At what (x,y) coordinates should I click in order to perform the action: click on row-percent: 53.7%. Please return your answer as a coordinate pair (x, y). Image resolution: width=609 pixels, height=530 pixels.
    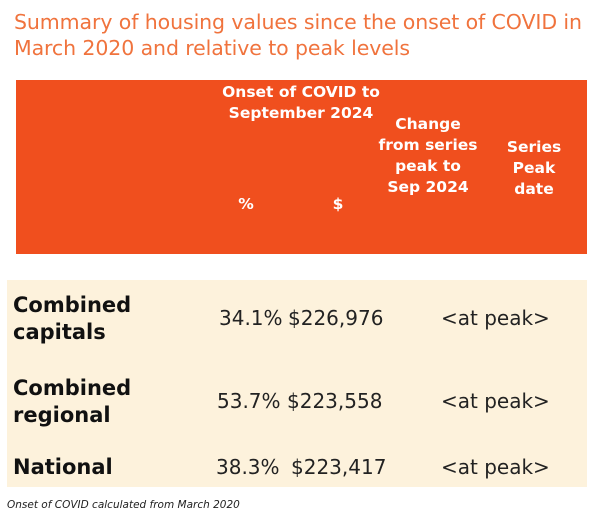
    Looking at the image, I should click on (249, 401).